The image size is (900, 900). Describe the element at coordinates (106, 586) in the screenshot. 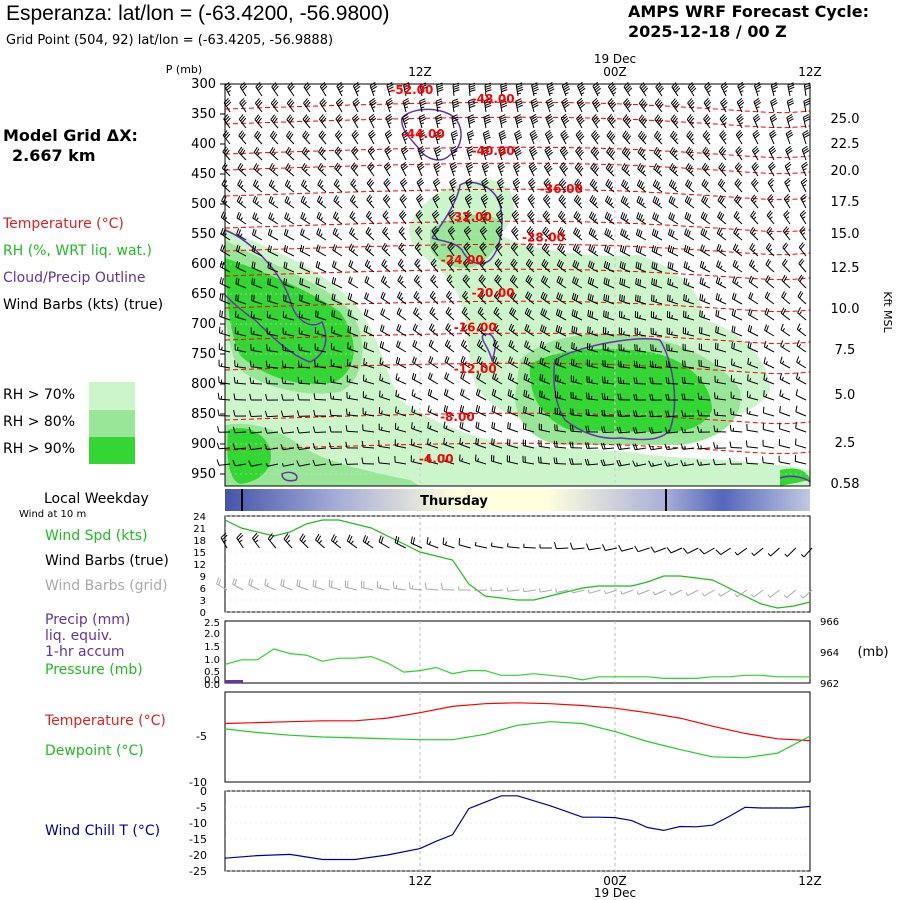

I see `label-wind-barbs-grid: Wind Barbs (grid)` at that location.